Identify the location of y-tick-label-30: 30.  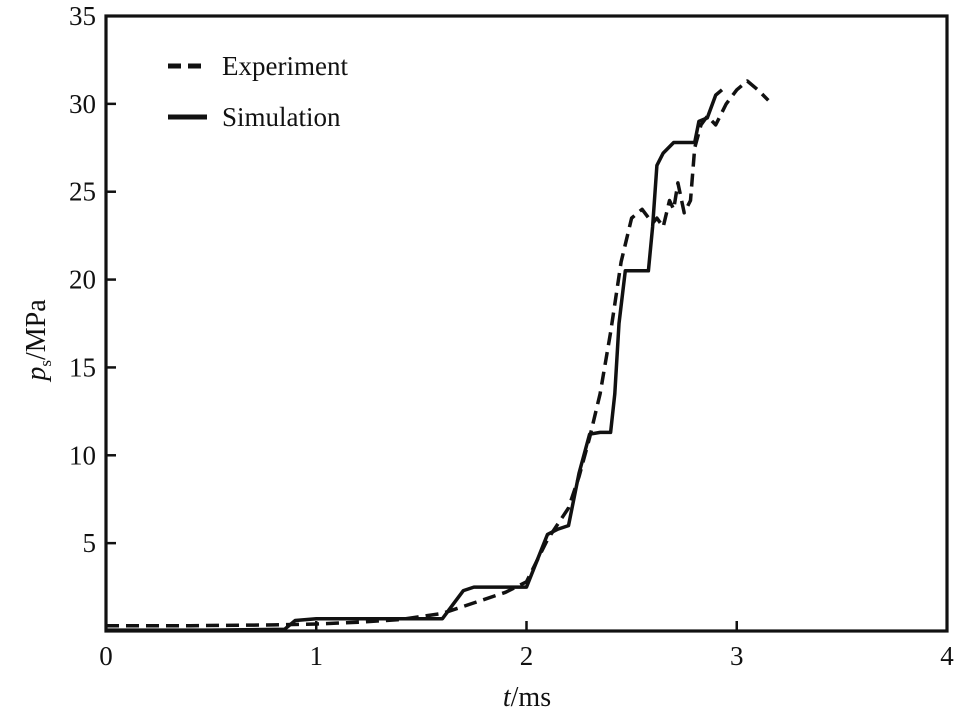
(82, 104).